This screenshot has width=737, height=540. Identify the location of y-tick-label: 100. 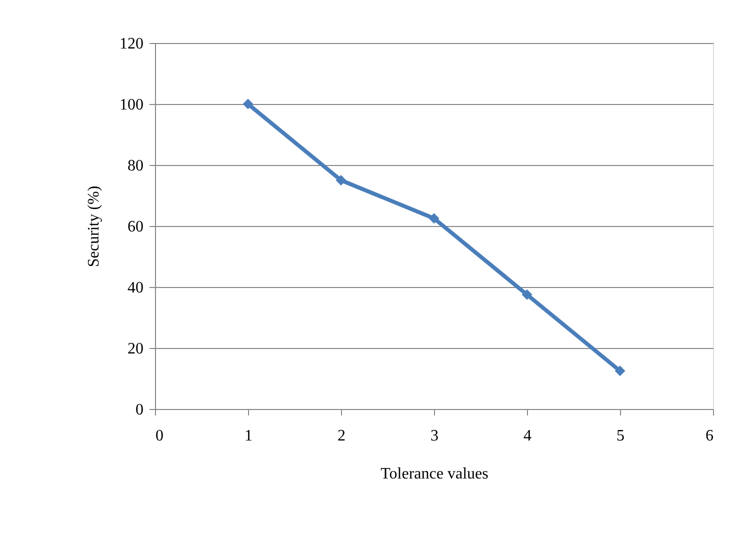
(132, 105).